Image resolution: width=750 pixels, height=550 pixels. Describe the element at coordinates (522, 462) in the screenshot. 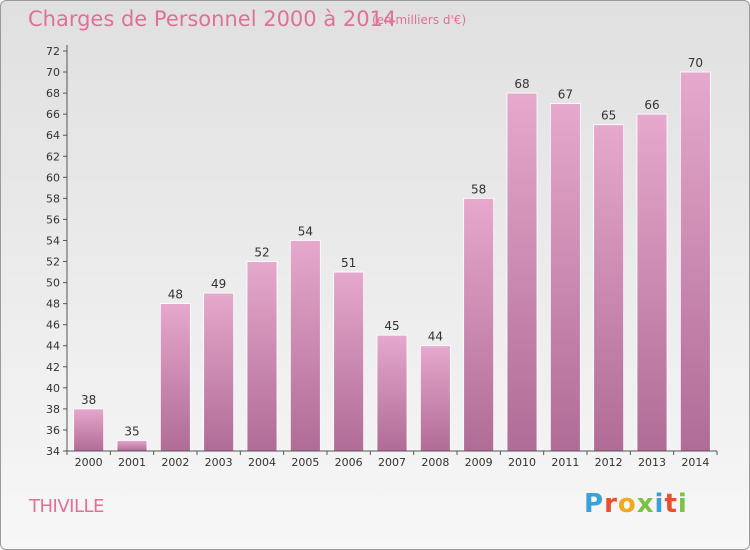

I see `x-tick-label: 2010` at that location.